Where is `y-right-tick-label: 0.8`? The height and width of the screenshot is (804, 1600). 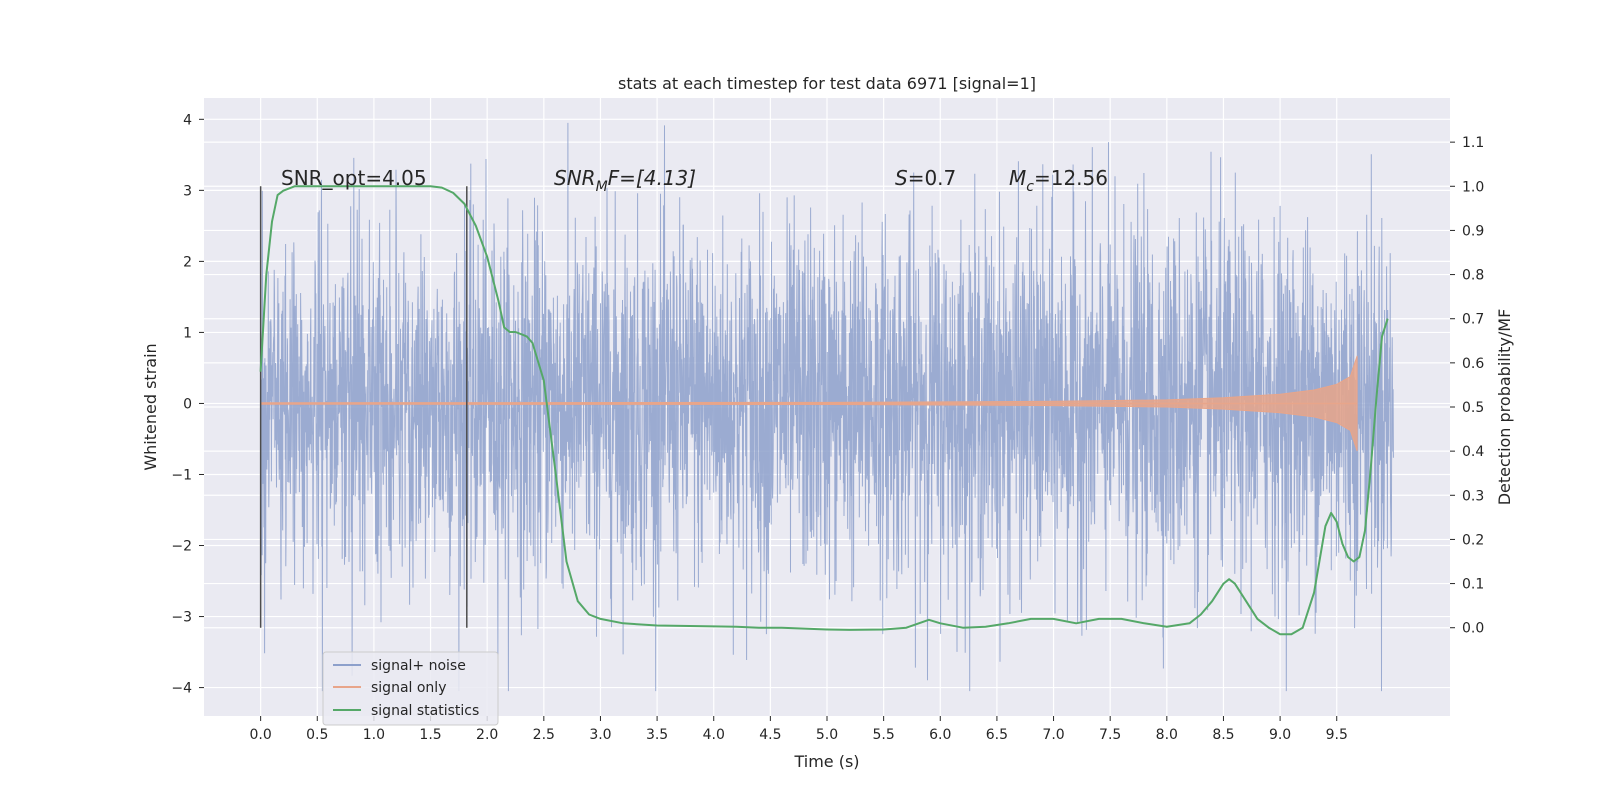
y-right-tick-label: 0.8 is located at coordinates (1473, 276).